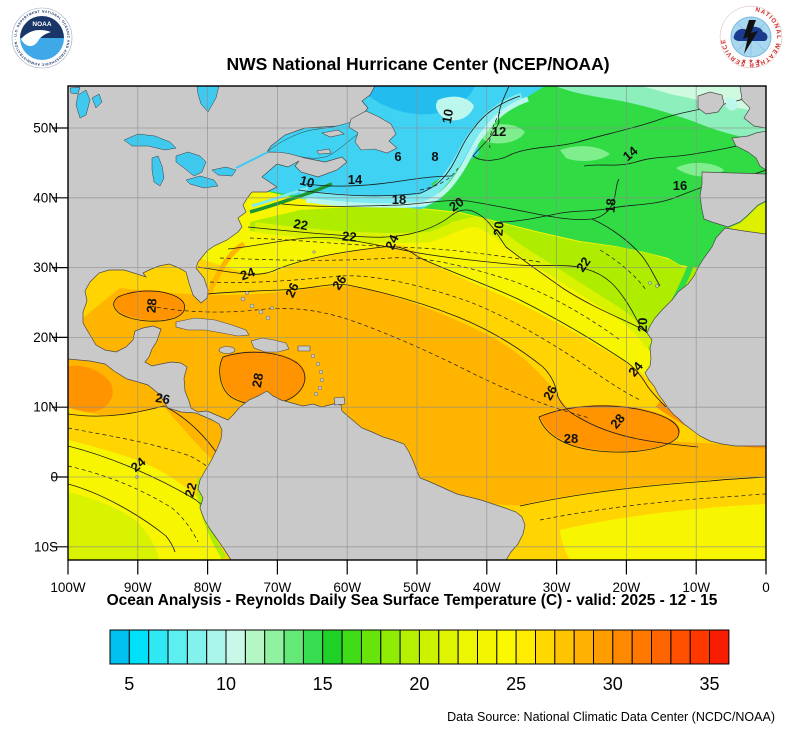  What do you see at coordinates (411, 149) in the screenshot?
I see `ocean-ribbon-lightcyan` at bounding box center [411, 149].